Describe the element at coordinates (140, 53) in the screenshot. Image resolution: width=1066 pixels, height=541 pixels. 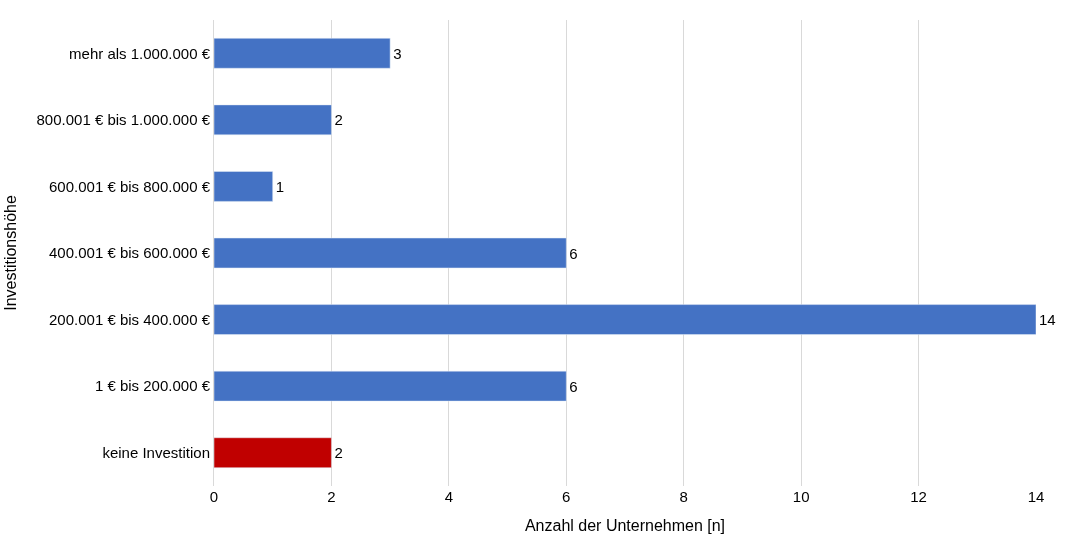
I see `y-tick-label: mehr als 1.000.000 €` at that location.